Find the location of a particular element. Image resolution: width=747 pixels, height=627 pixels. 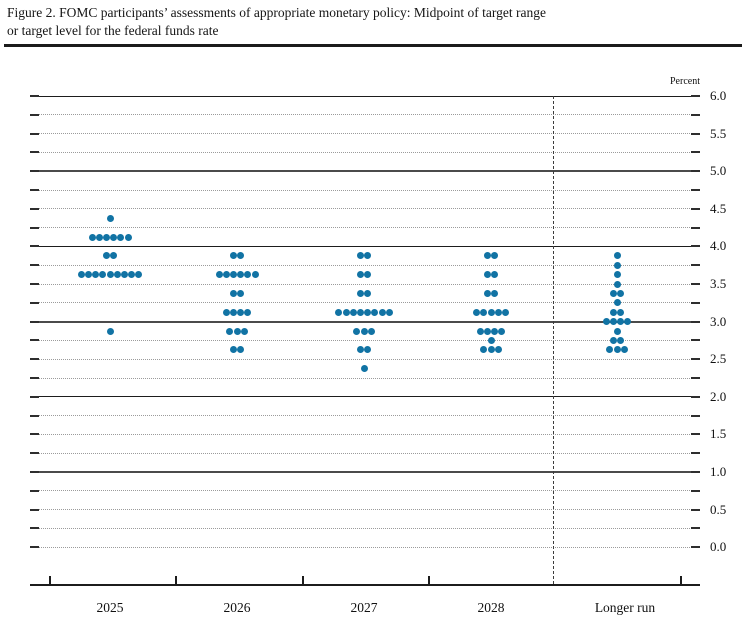

gridline-3.75 is located at coordinates (365, 265).